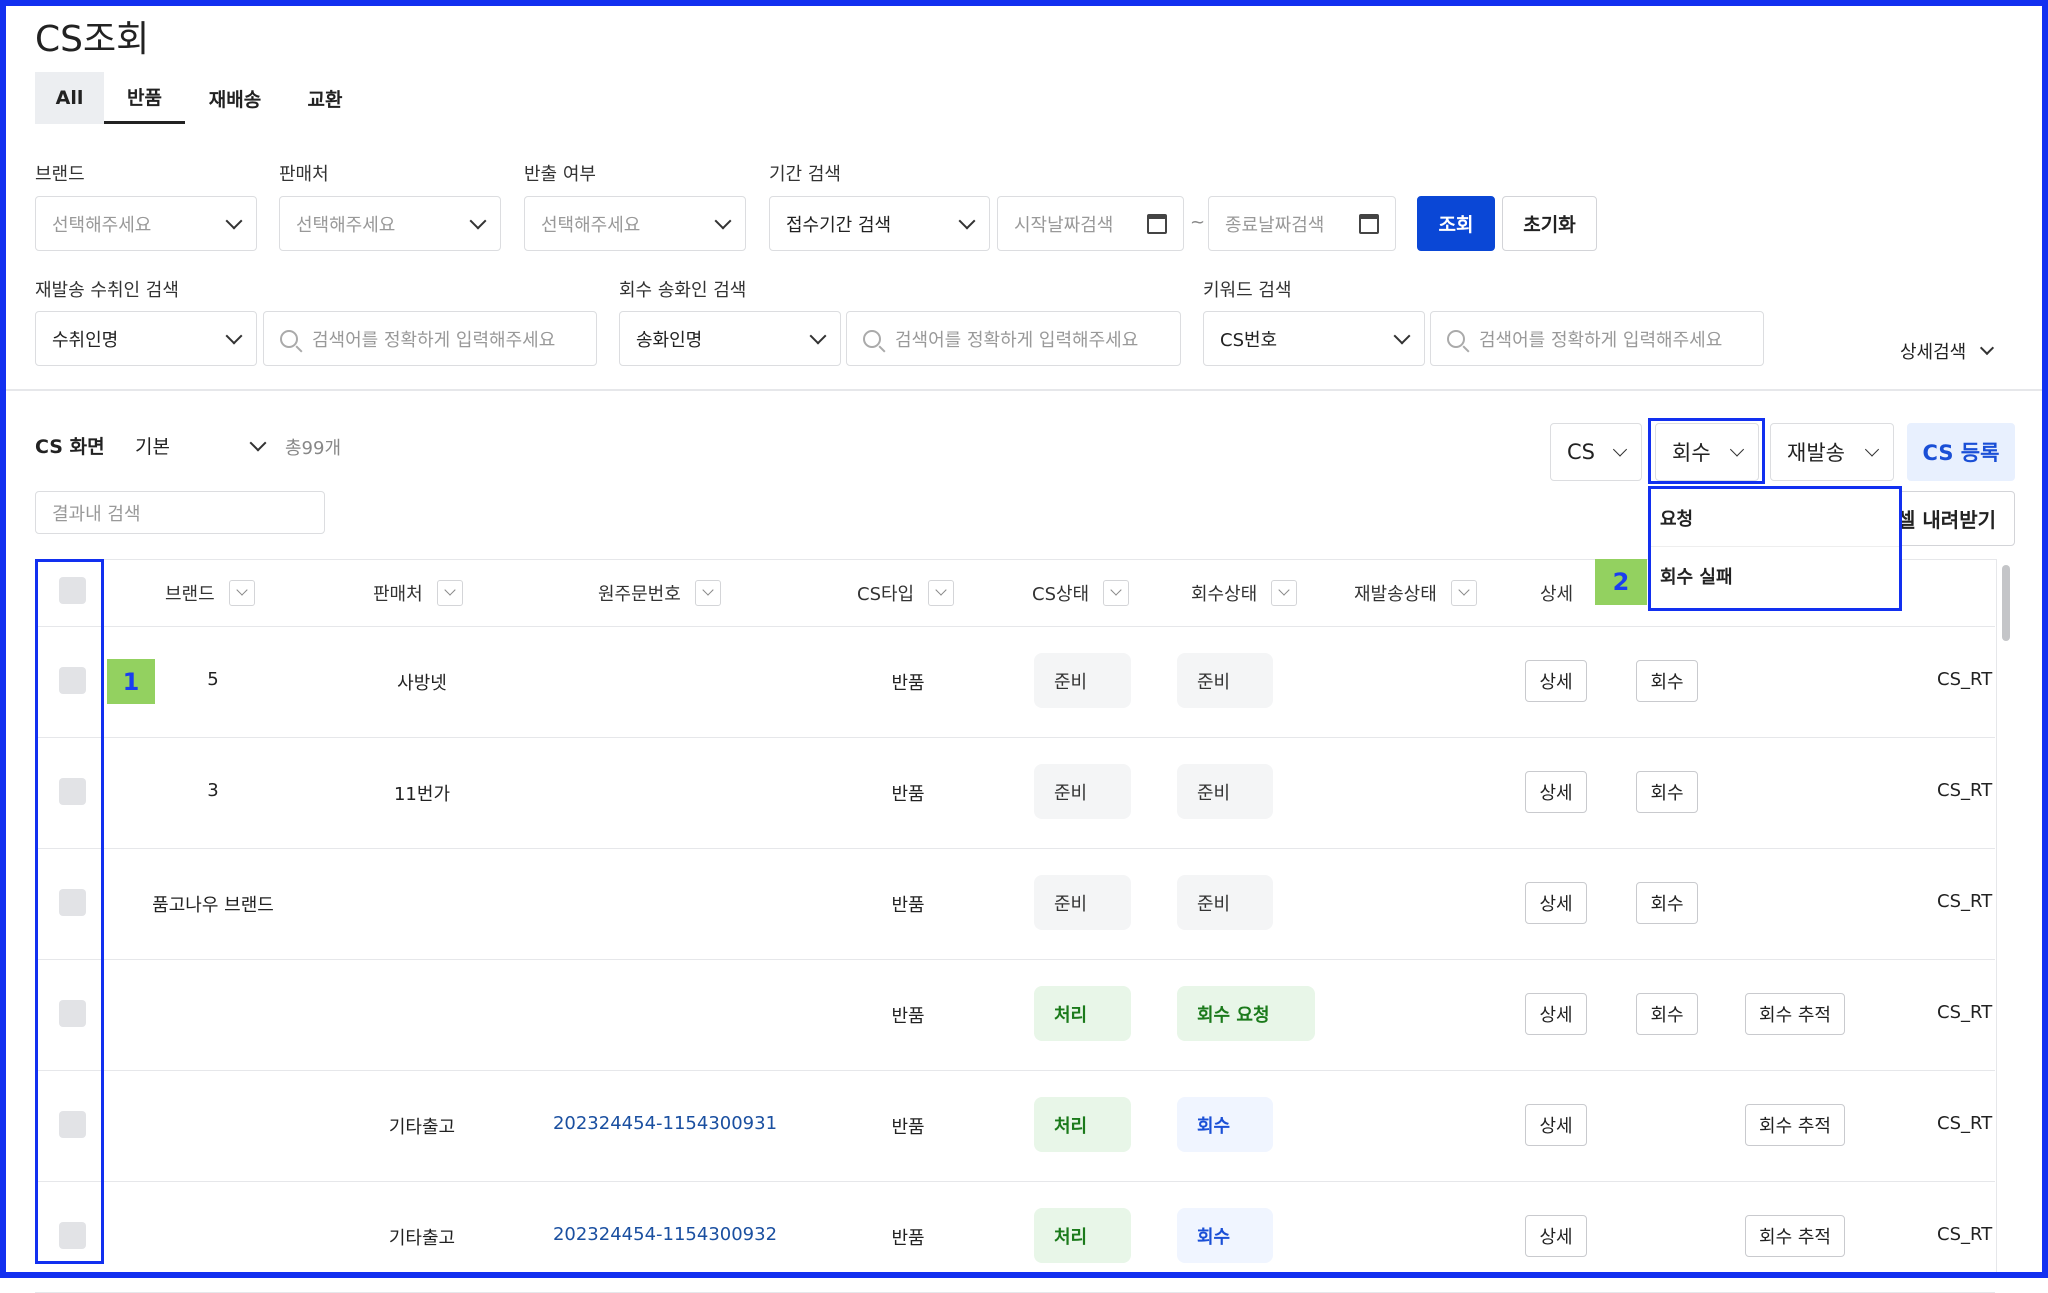 The height and width of the screenshot is (1293, 2048). I want to click on release-label: 반출 여부, so click(560, 174).